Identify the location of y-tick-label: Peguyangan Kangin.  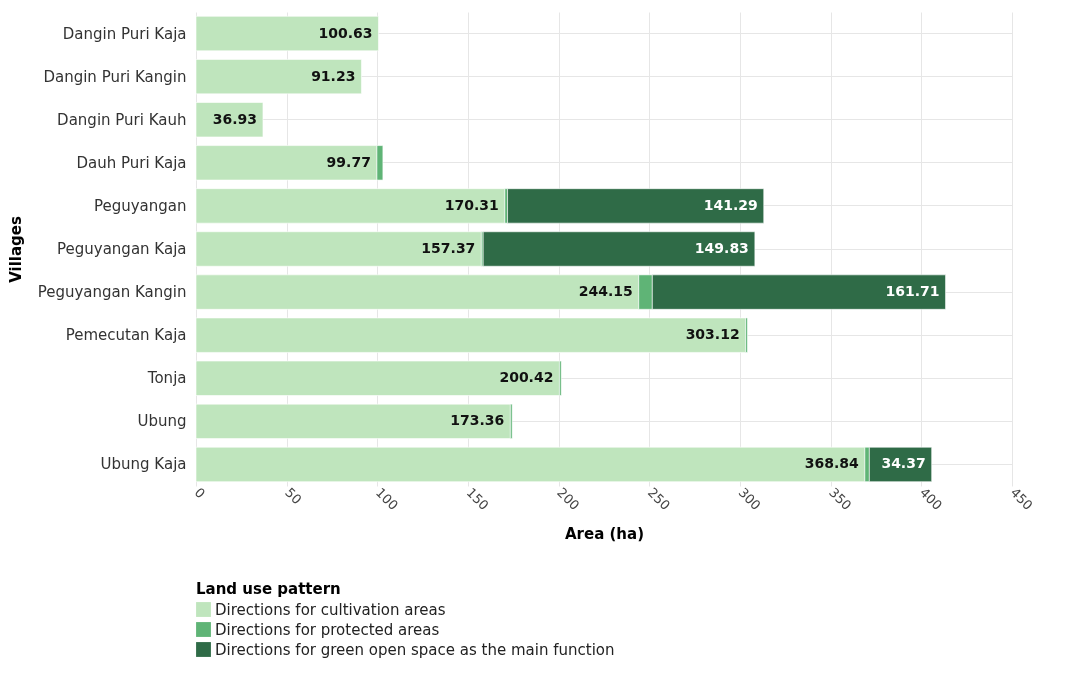
(112, 292).